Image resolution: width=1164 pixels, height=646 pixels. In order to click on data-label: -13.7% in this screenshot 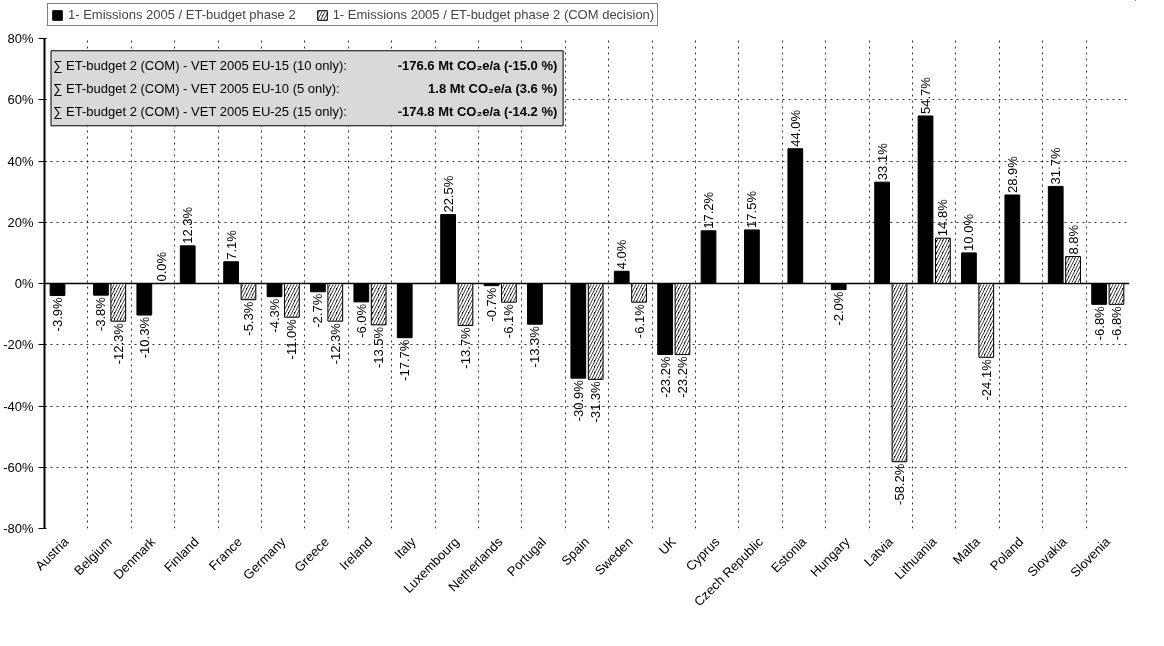, I will do `click(465, 348)`.